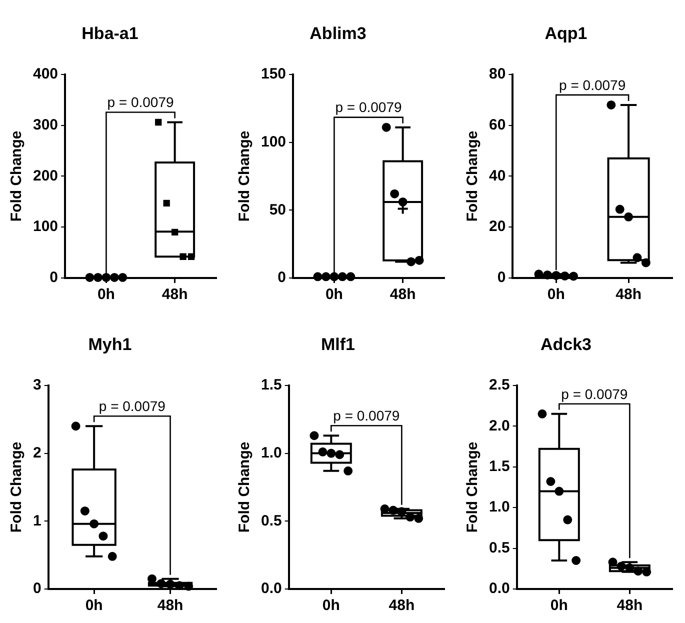 The image size is (685, 623). Describe the element at coordinates (338, 344) in the screenshot. I see `chart-title: Mlf1` at that location.